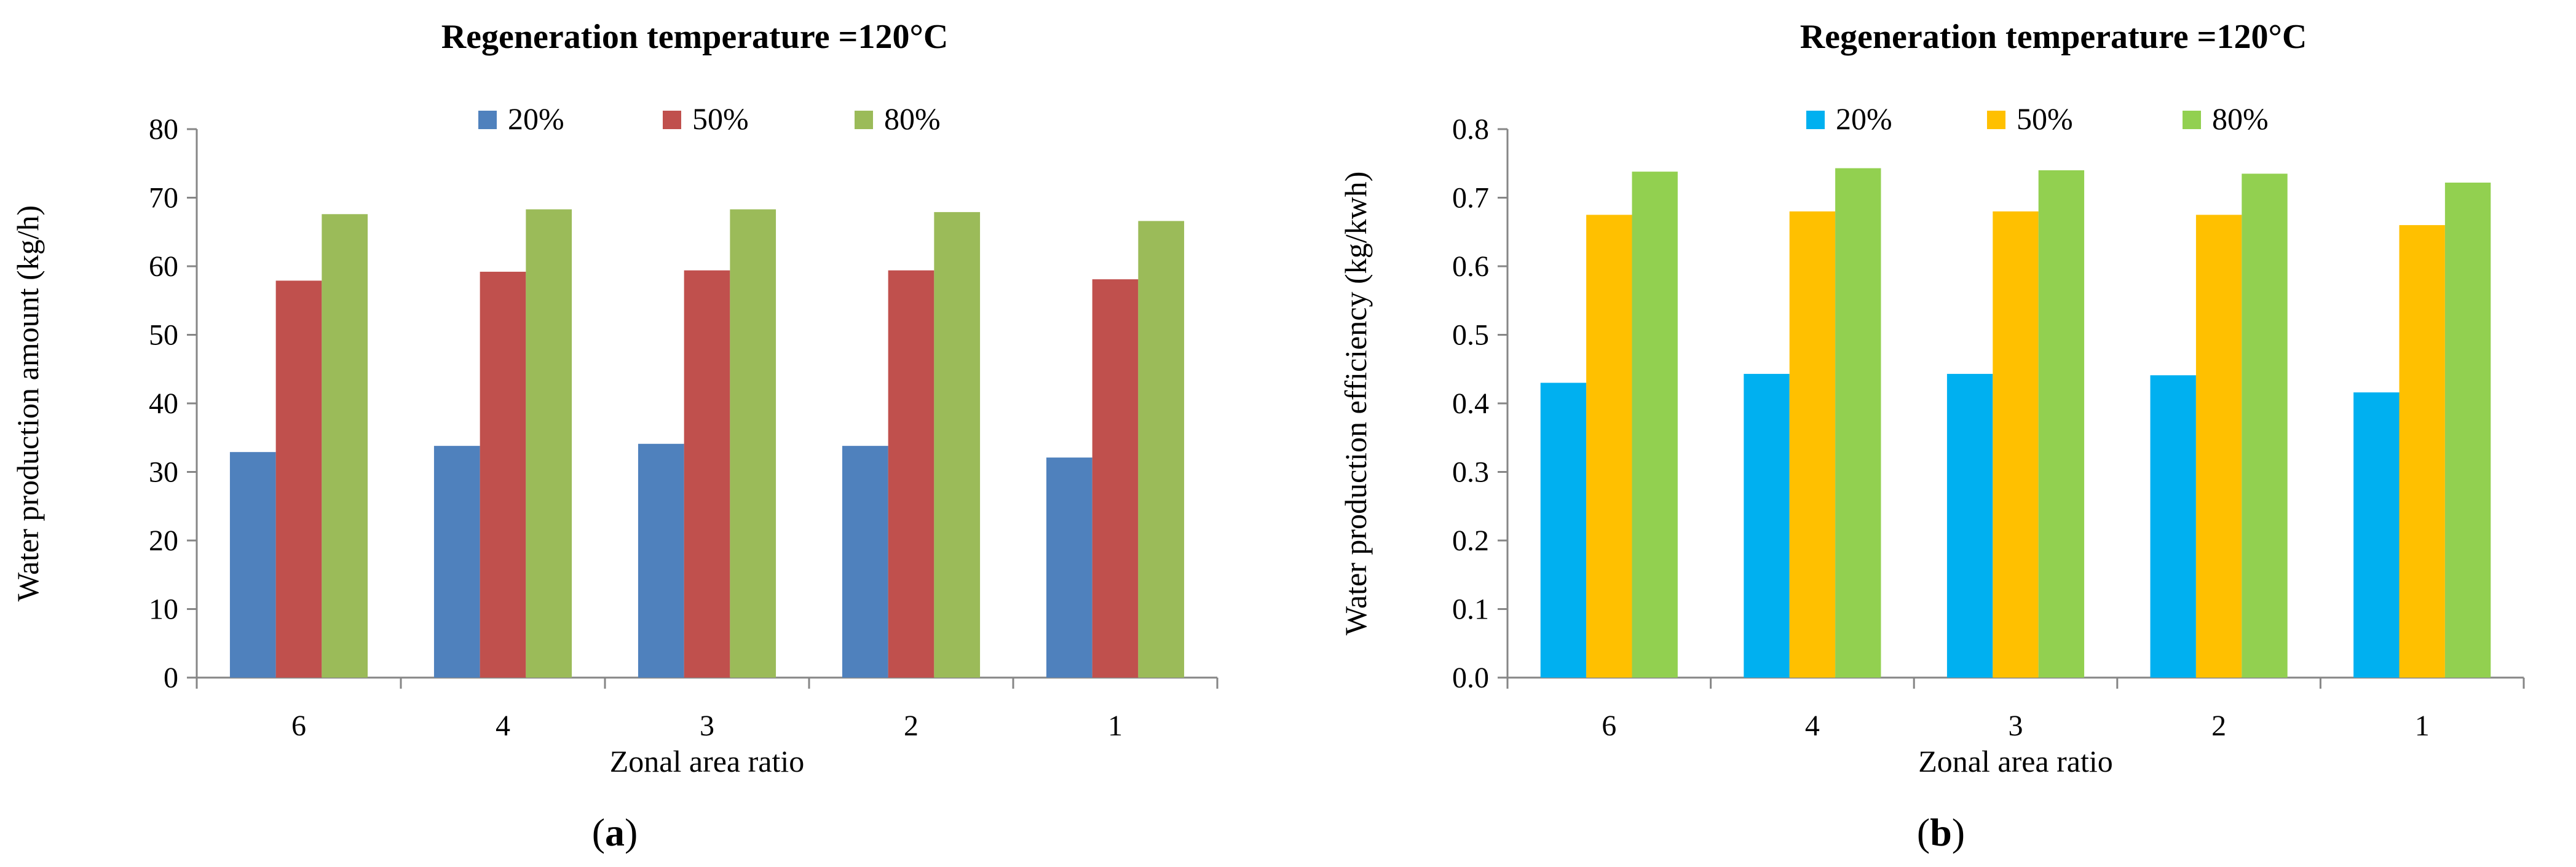 The width and height of the screenshot is (2576, 867). I want to click on y-tick-label: 0.1, so click(1470, 609).